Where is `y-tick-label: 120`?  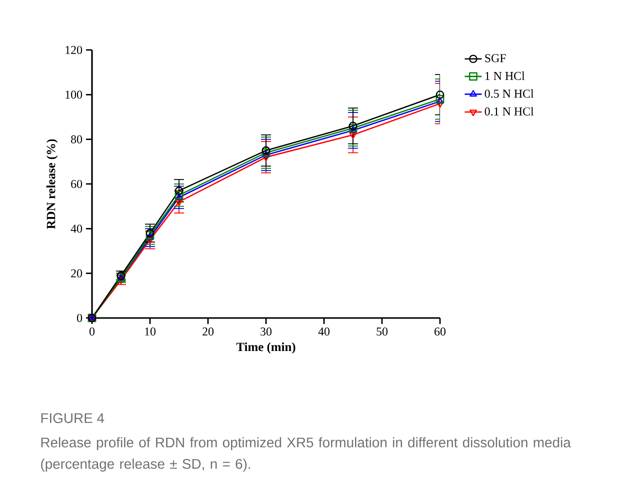
y-tick-label: 120 is located at coordinates (74, 50).